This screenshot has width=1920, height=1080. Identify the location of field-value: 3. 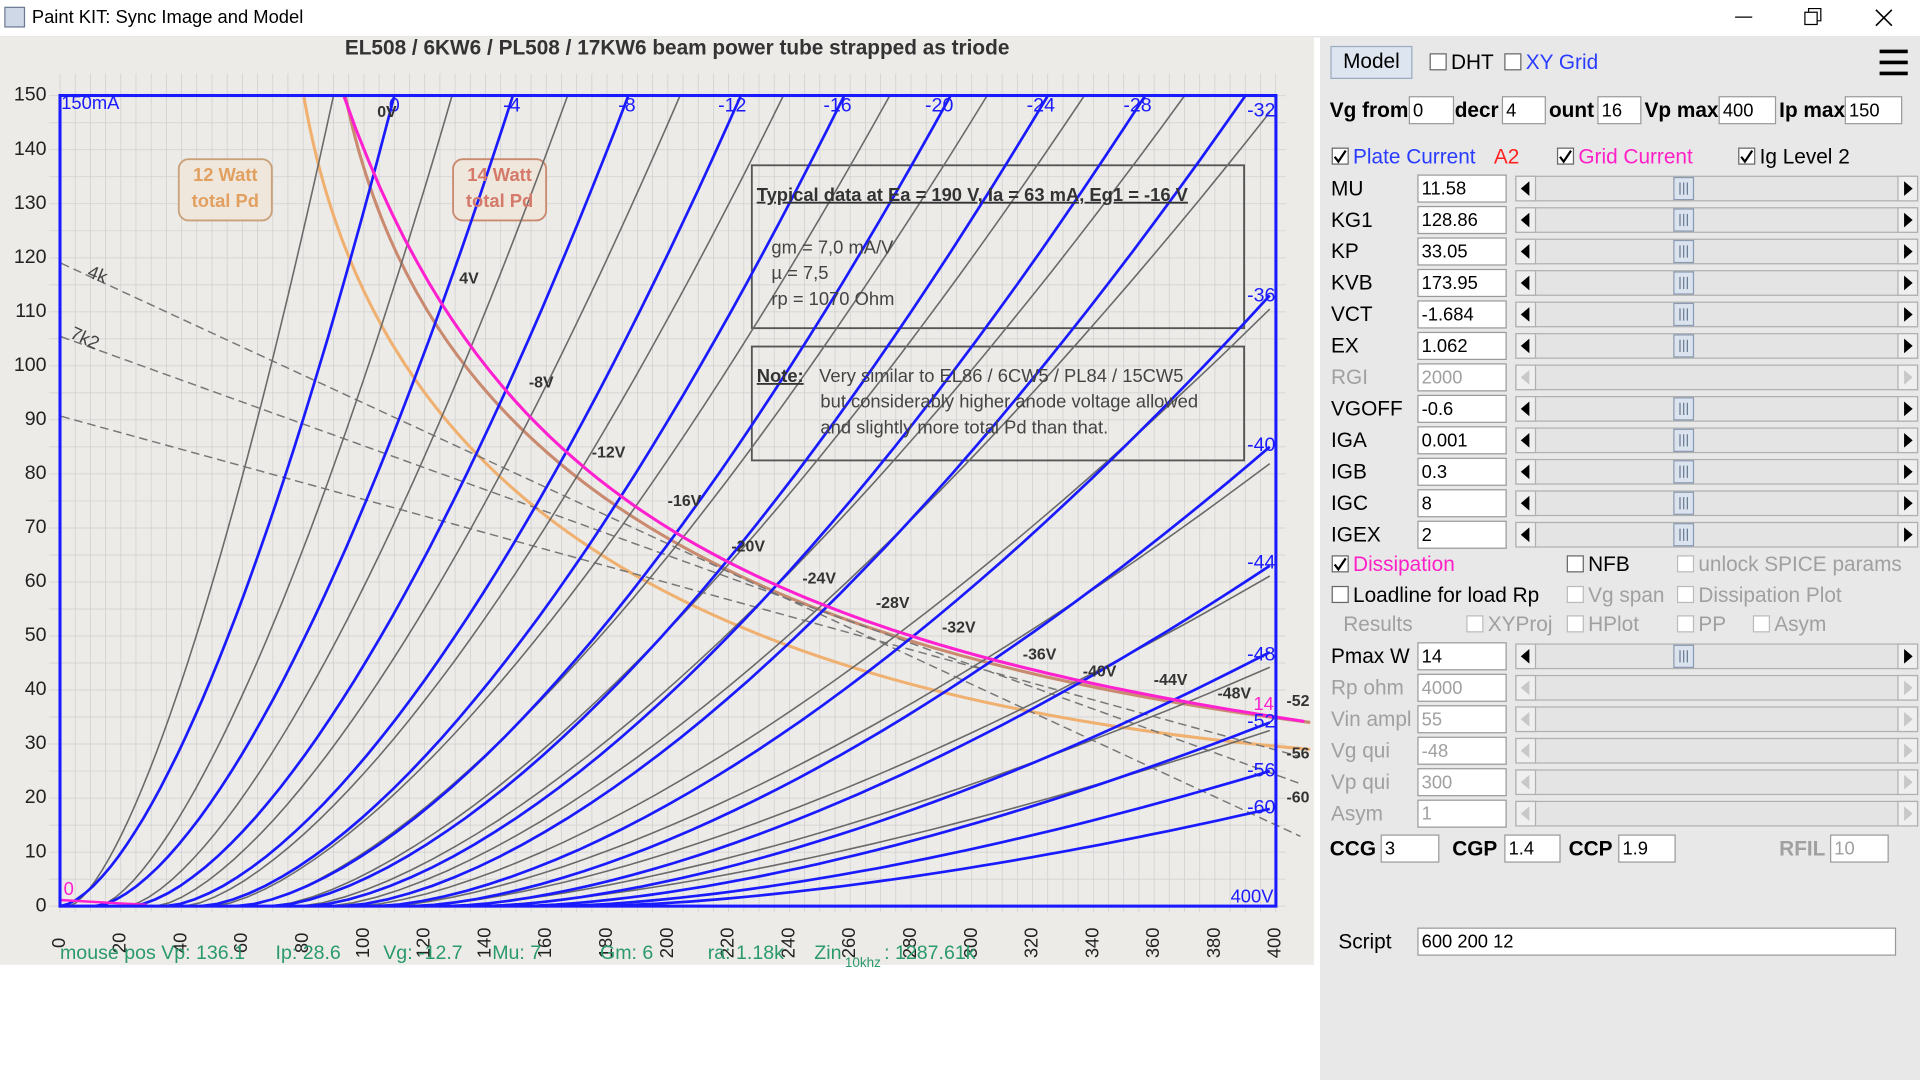
(1390, 848).